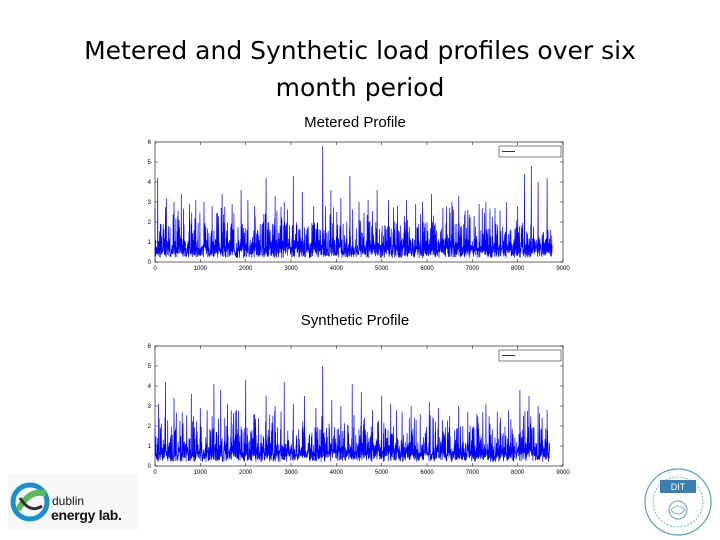  Describe the element at coordinates (678, 502) in the screenshot. I see `dit-seal-logo-icon: DIT` at that location.